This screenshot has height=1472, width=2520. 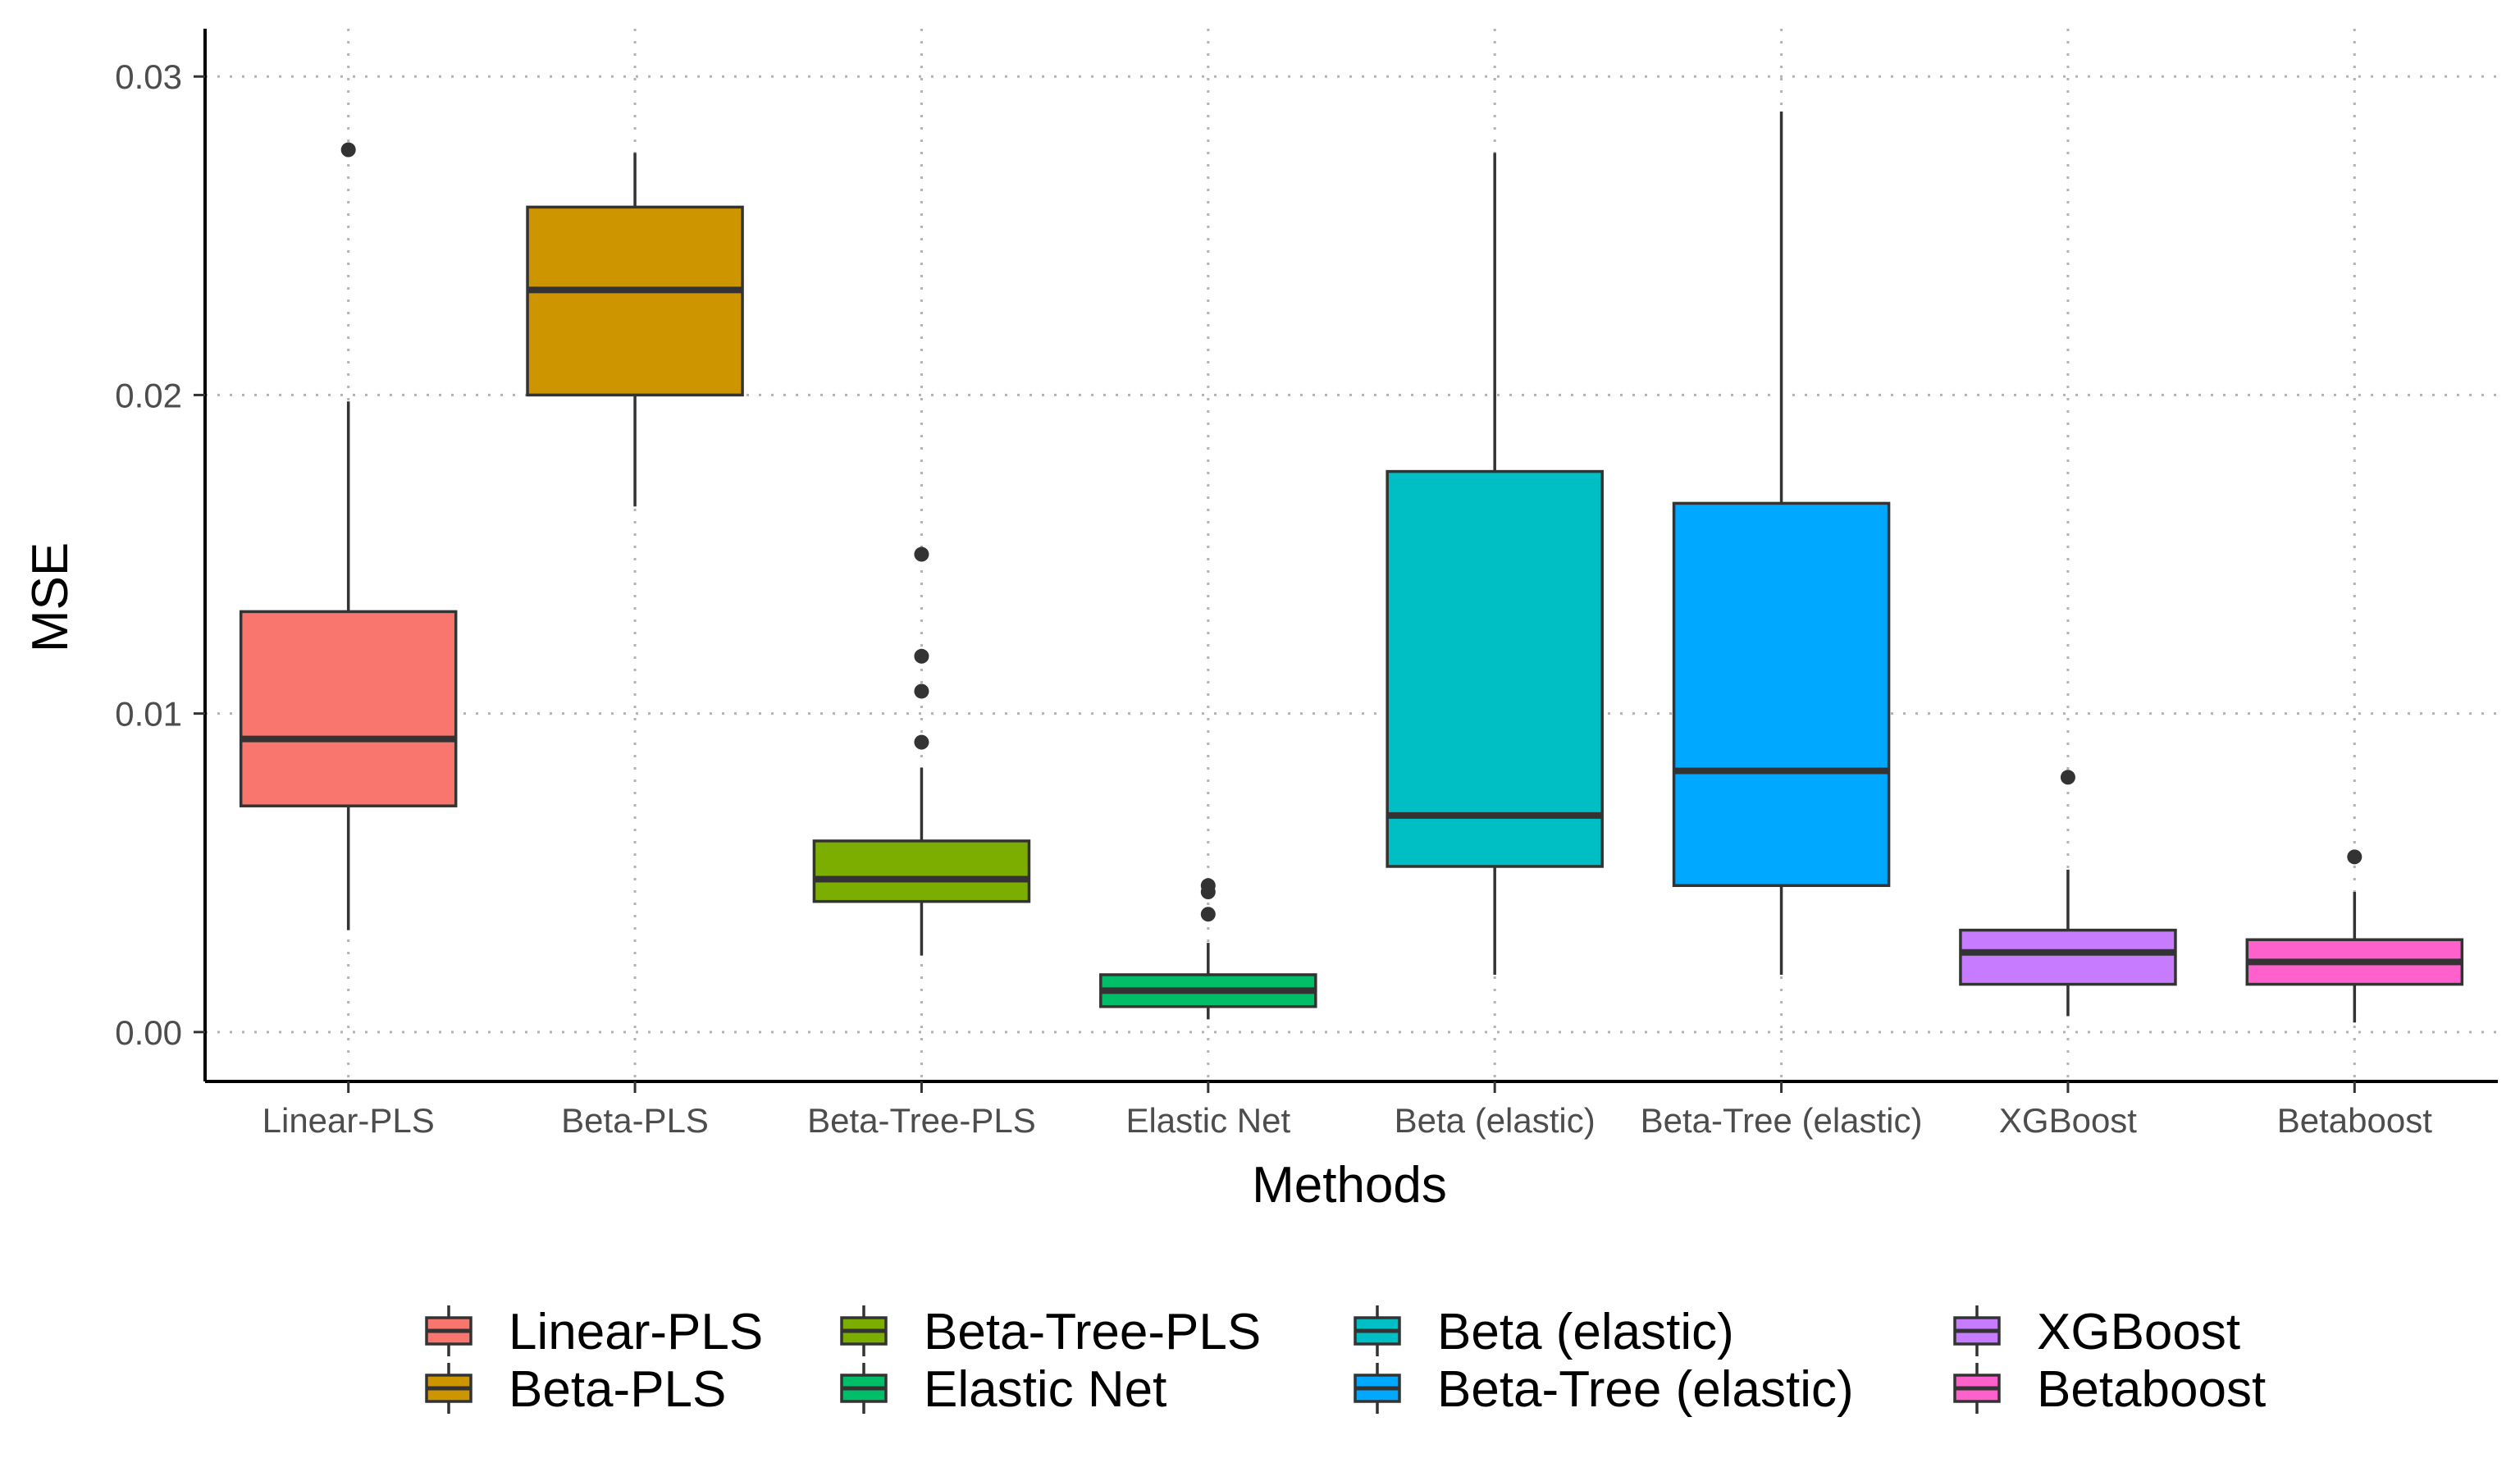 I want to click on x-tick-label: Betaboost, so click(x=2354, y=1120).